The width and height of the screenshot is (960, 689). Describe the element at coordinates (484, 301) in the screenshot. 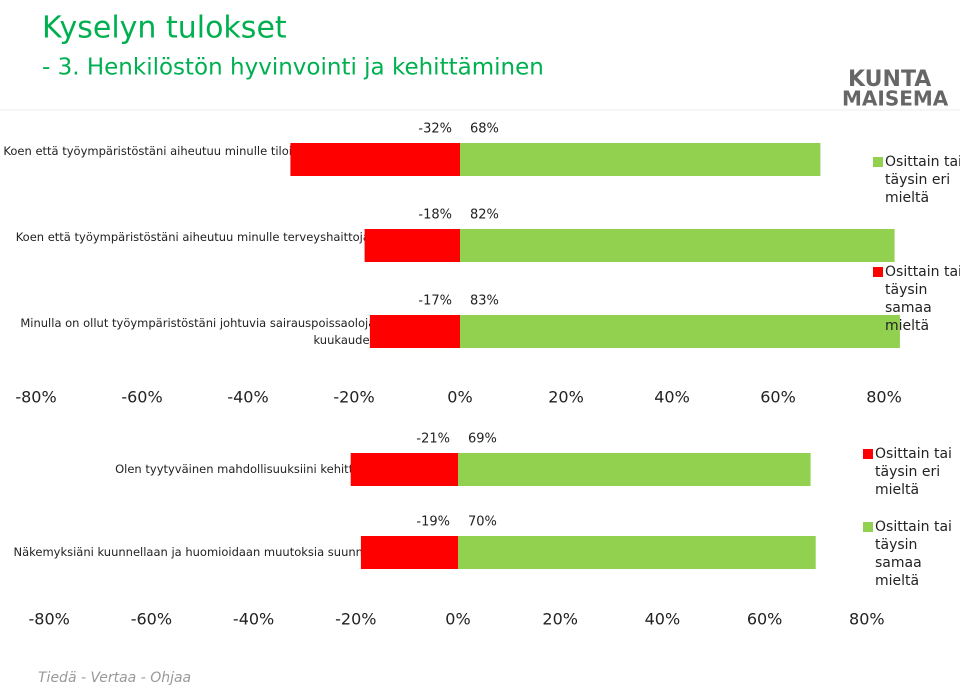

I see `value-label: 83%` at that location.